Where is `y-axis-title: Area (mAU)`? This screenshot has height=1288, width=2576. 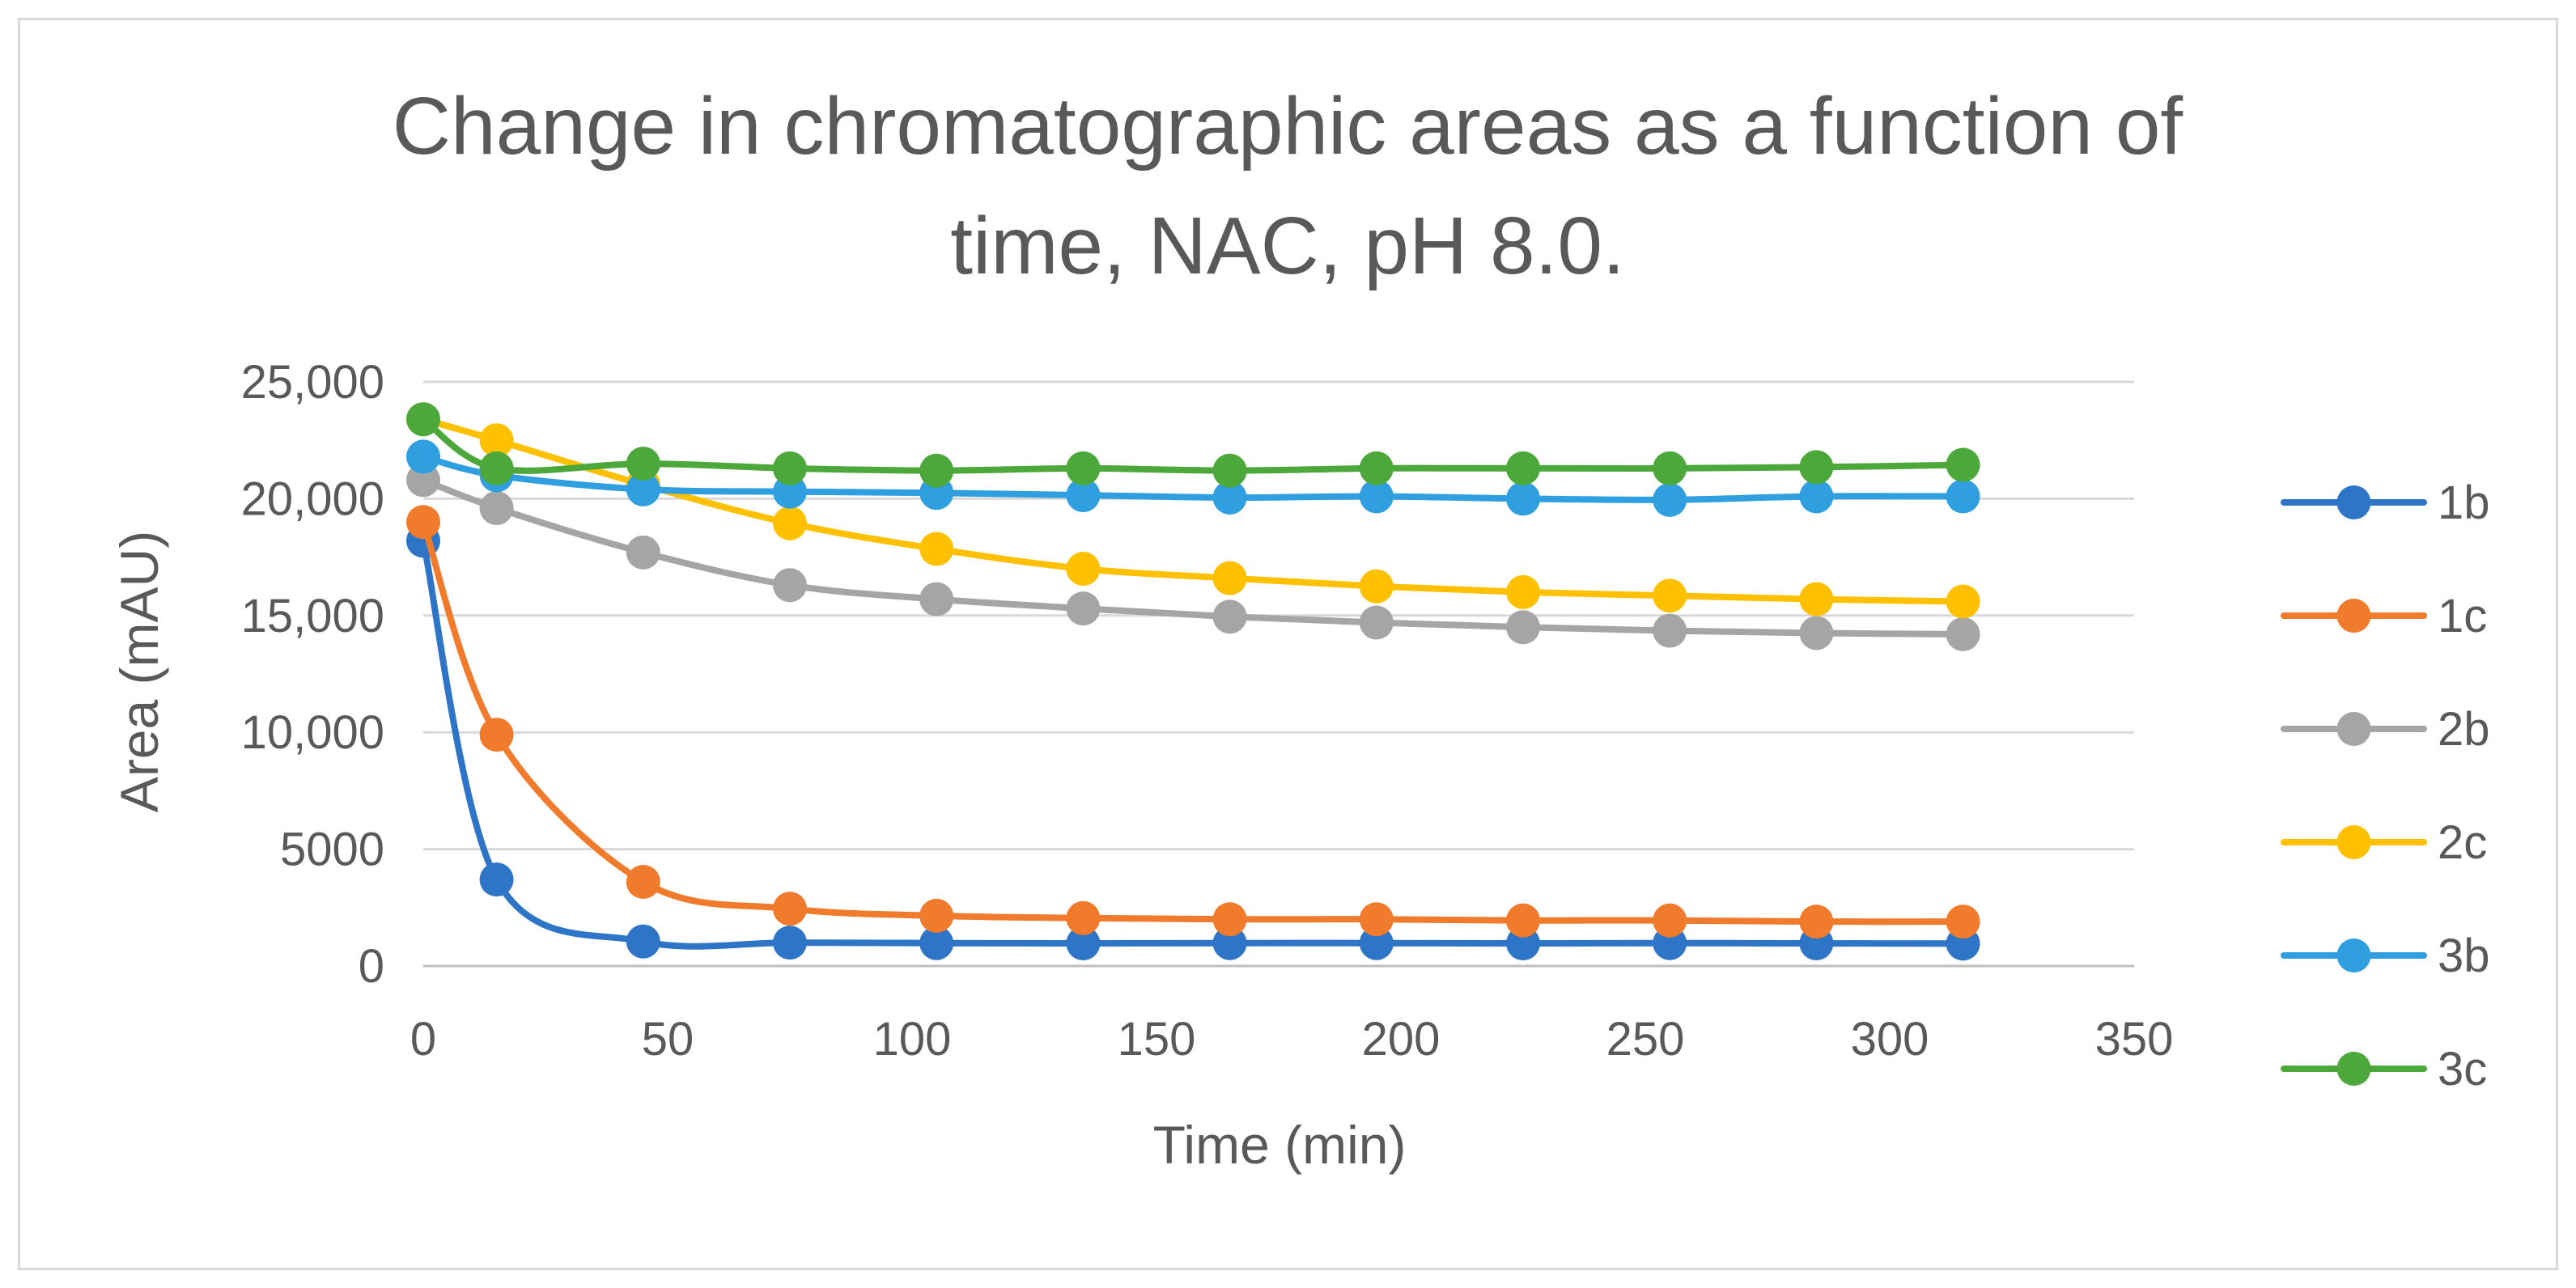 y-axis-title: Area (mAU) is located at coordinates (139, 671).